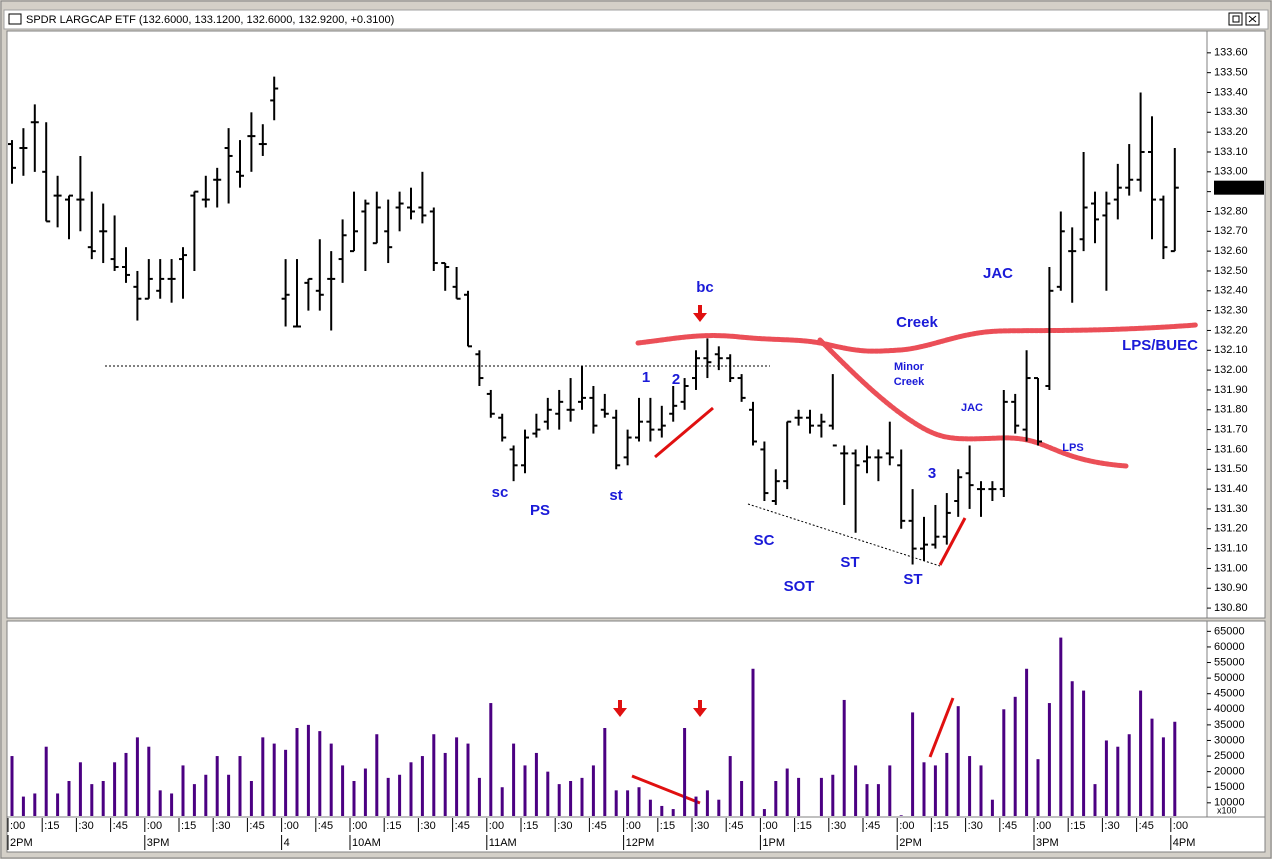 The image size is (1272, 859). I want to click on x-tick-label: 12PM, so click(640, 843).